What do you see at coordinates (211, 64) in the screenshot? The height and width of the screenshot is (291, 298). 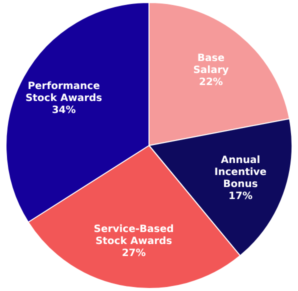 I see `slice-label: Base Salary` at bounding box center [211, 64].